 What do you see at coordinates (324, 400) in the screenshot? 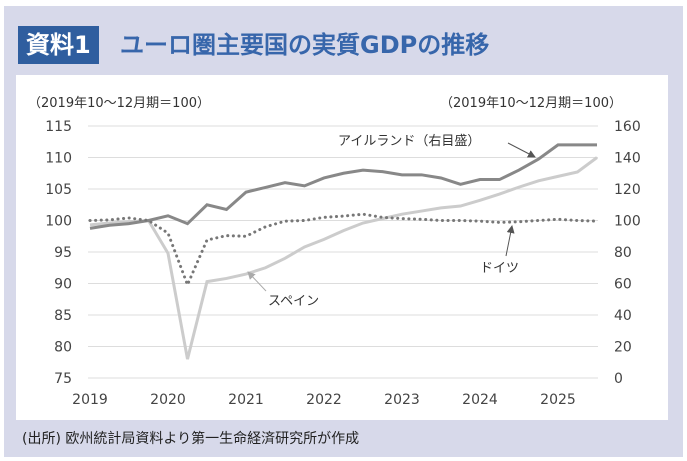
I see `x-tick-label: 2022` at bounding box center [324, 400].